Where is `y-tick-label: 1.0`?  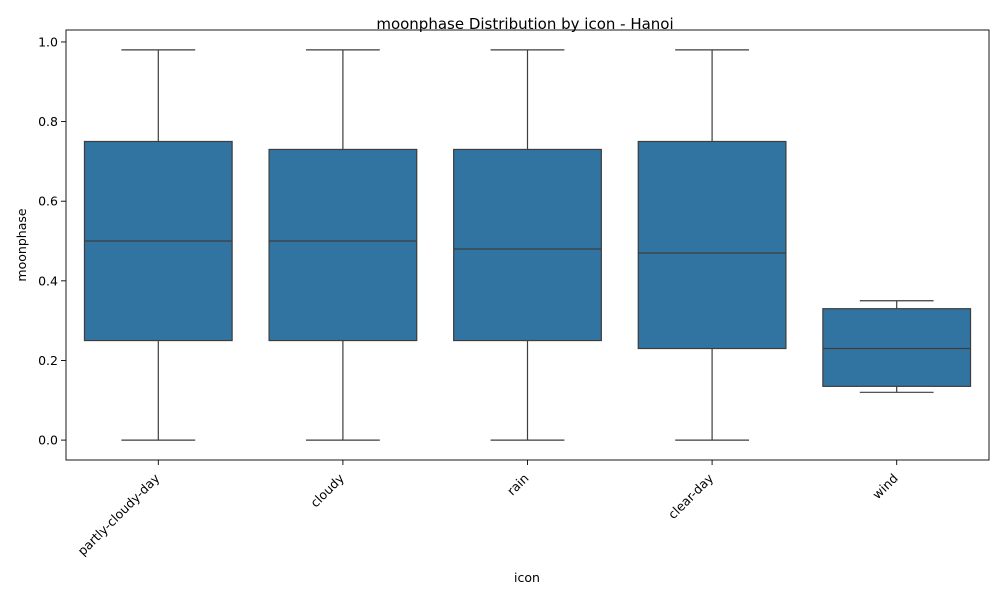 y-tick-label: 1.0 is located at coordinates (48, 41).